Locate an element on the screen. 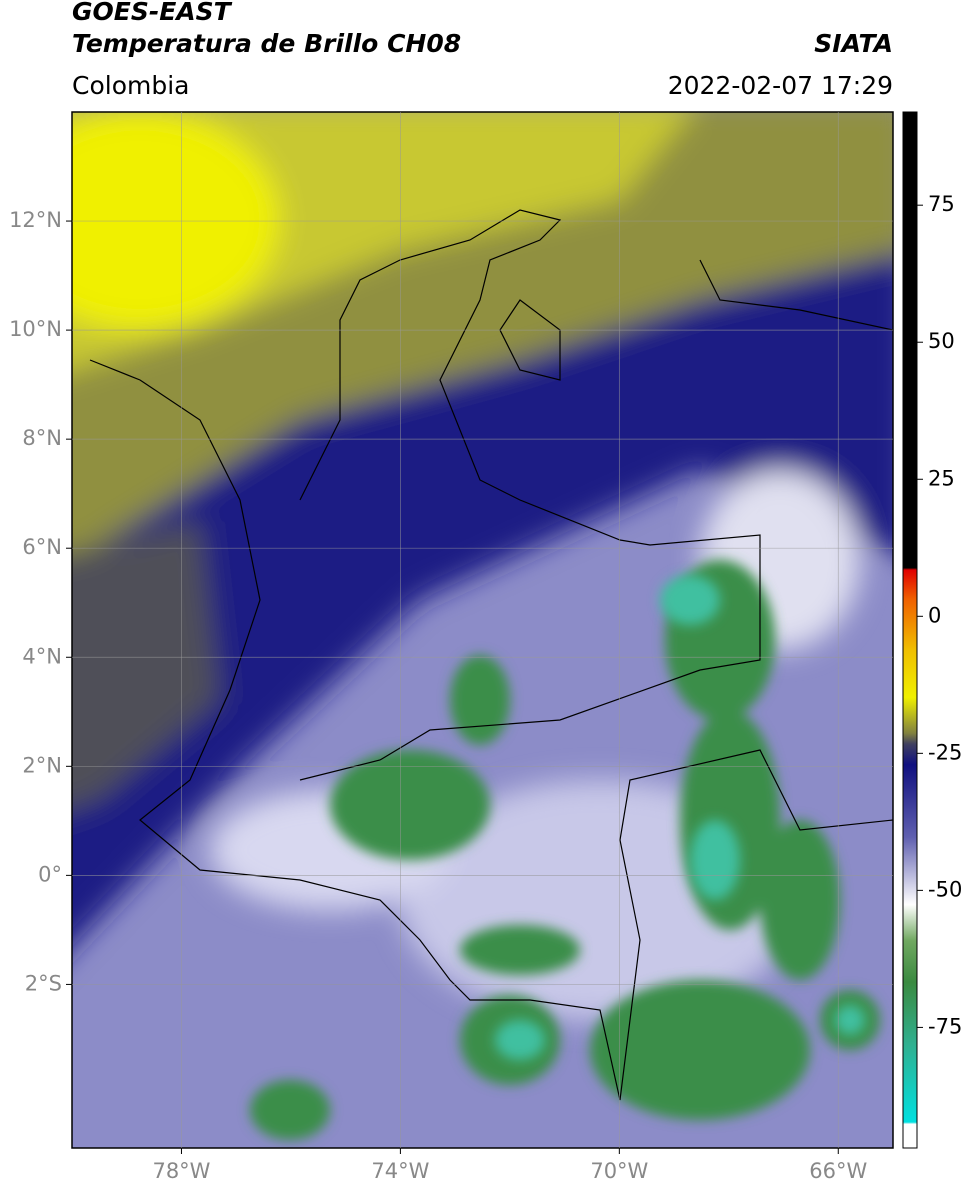 The height and width of the screenshot is (1194, 966). colorbar-tick-label: 0 is located at coordinates (934, 615).